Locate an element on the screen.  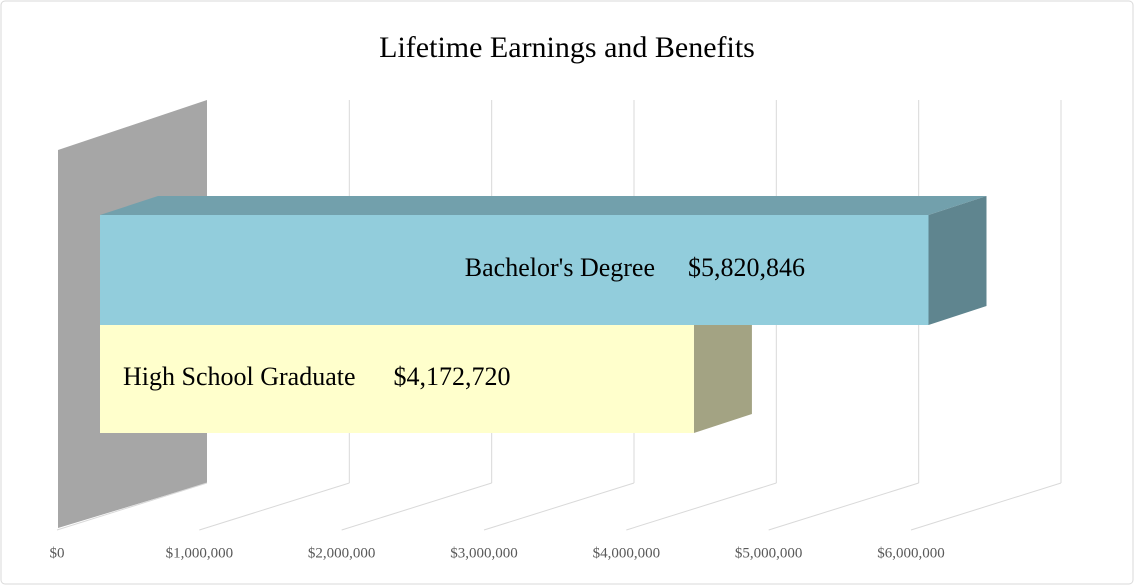
category-label: High School Graduate is located at coordinates (239, 376).